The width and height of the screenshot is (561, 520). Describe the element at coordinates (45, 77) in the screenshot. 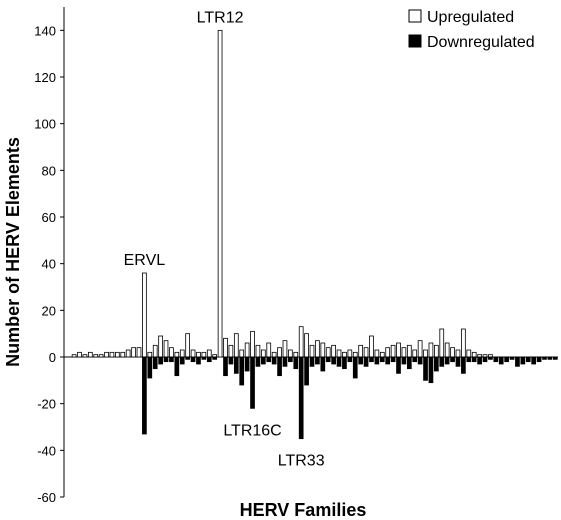

I see `y-tick-label: 120` at that location.